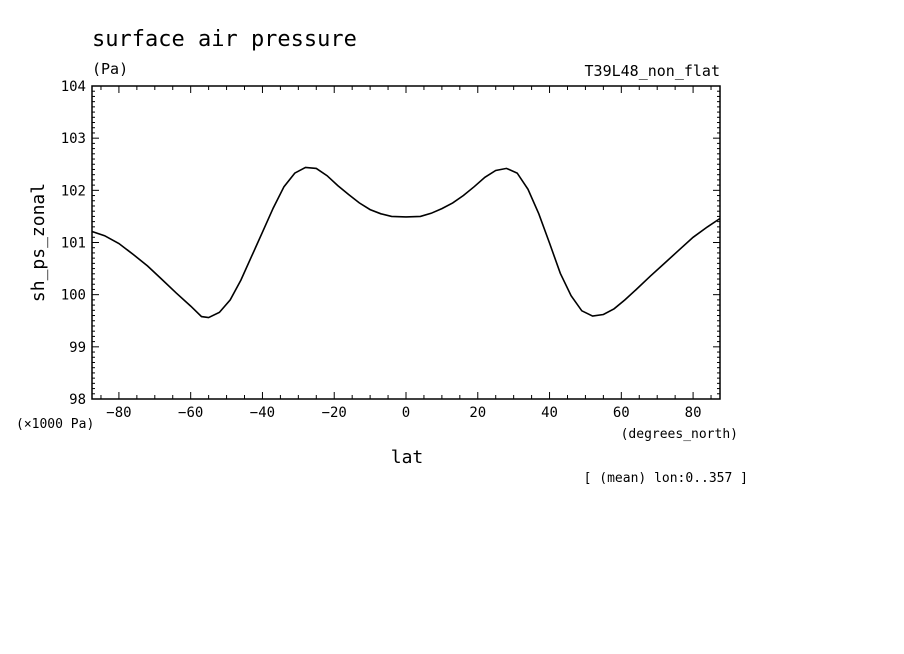 This screenshot has height=654, width=904. Describe the element at coordinates (652, 71) in the screenshot. I see `experiment-label: T39L48_non_flat` at that location.